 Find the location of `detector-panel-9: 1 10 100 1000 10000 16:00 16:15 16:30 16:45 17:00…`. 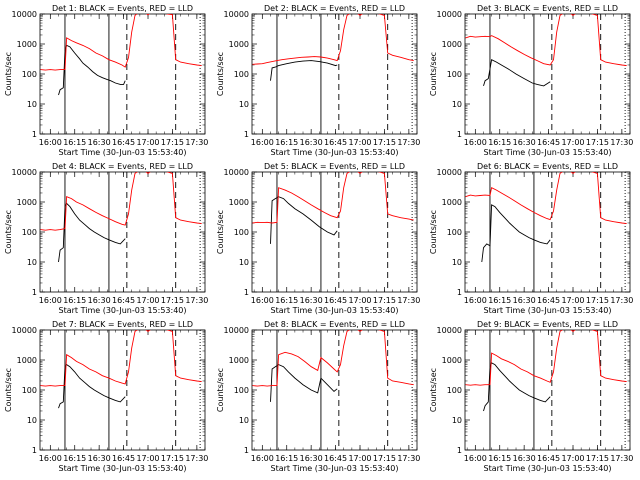

detector-panel-9: 1 10 100 1000 10000 16:00 16:15 16:30 16:45 17:00… is located at coordinates (531, 396).